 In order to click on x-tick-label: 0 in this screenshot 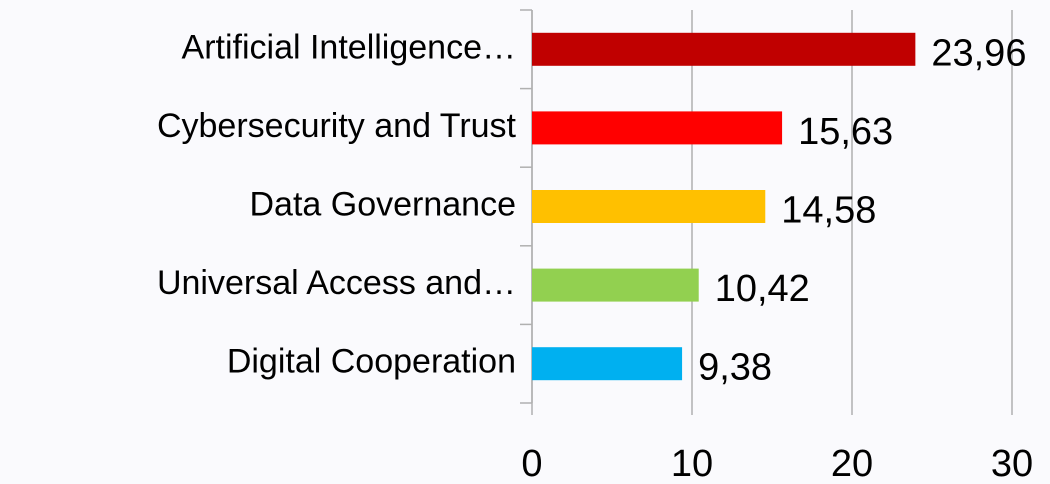, I will do `click(531, 463)`.